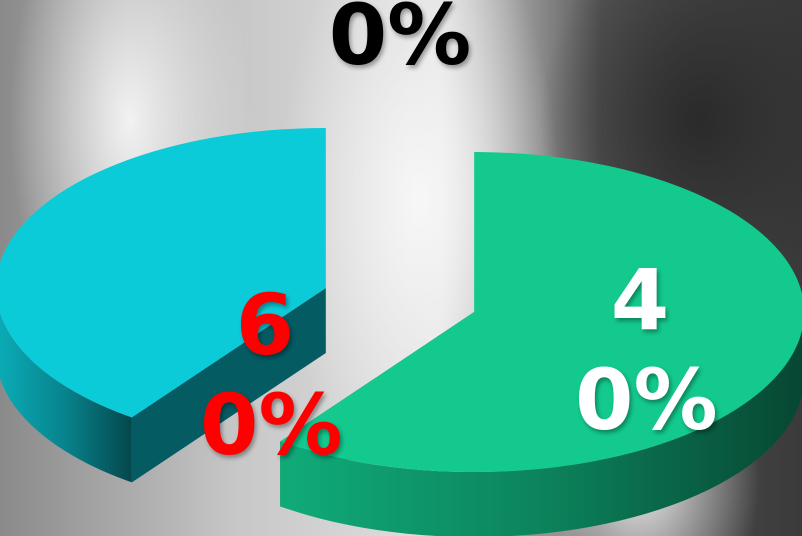 The image size is (802, 536). I want to click on slice-wall, so click(66, 398).